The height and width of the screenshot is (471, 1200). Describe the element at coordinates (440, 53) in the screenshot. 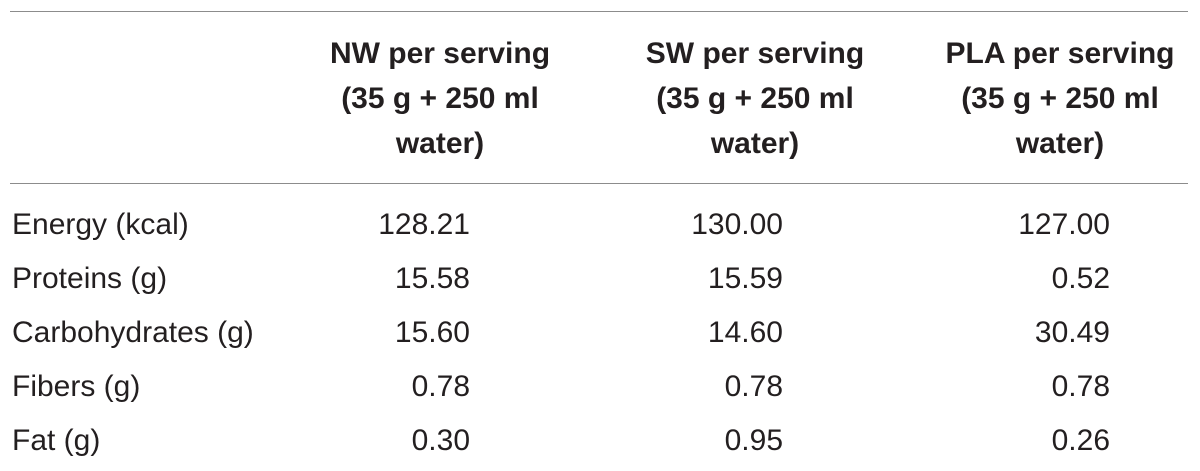

I see `column-header-line: NW per serving` at that location.